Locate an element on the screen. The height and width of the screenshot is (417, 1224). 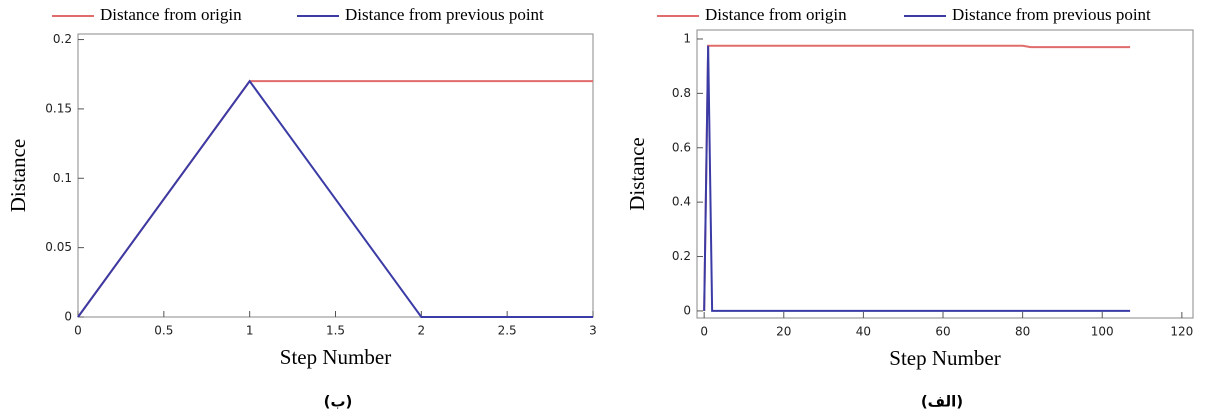
x-tick-label: 100 is located at coordinates (1102, 332).